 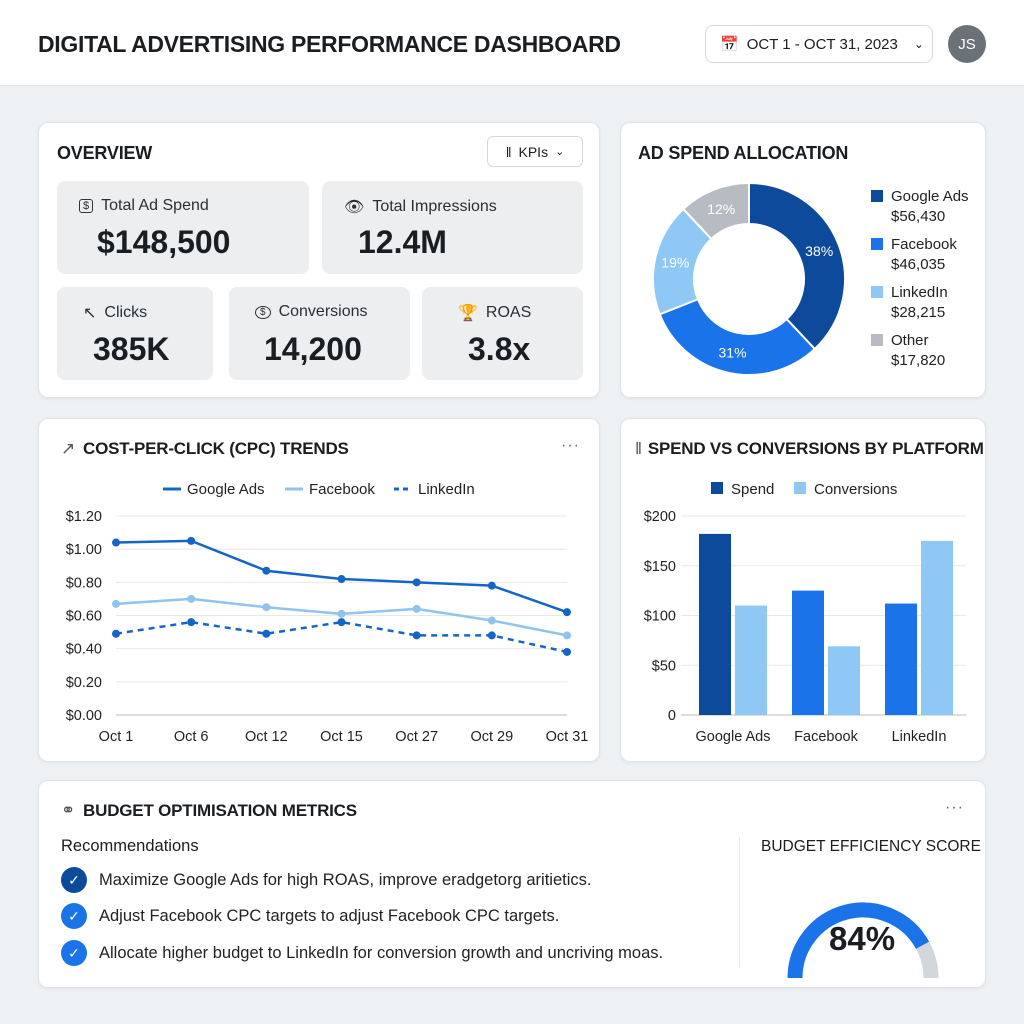 What do you see at coordinates (733, 353) in the screenshot?
I see `slice-label: 31%` at bounding box center [733, 353].